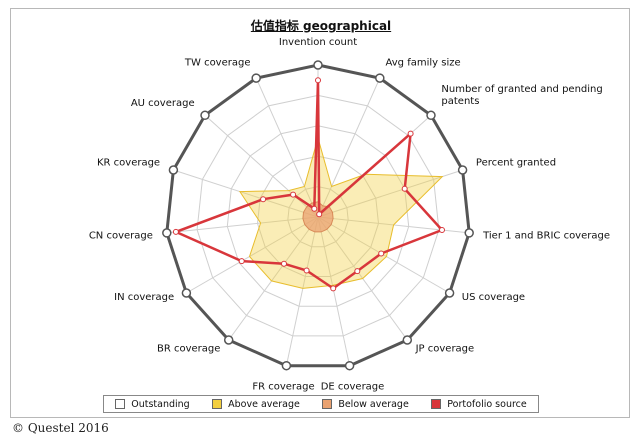 The image size is (640, 439). I want to click on chart-title: 估值指标 geographical, so click(321, 26).